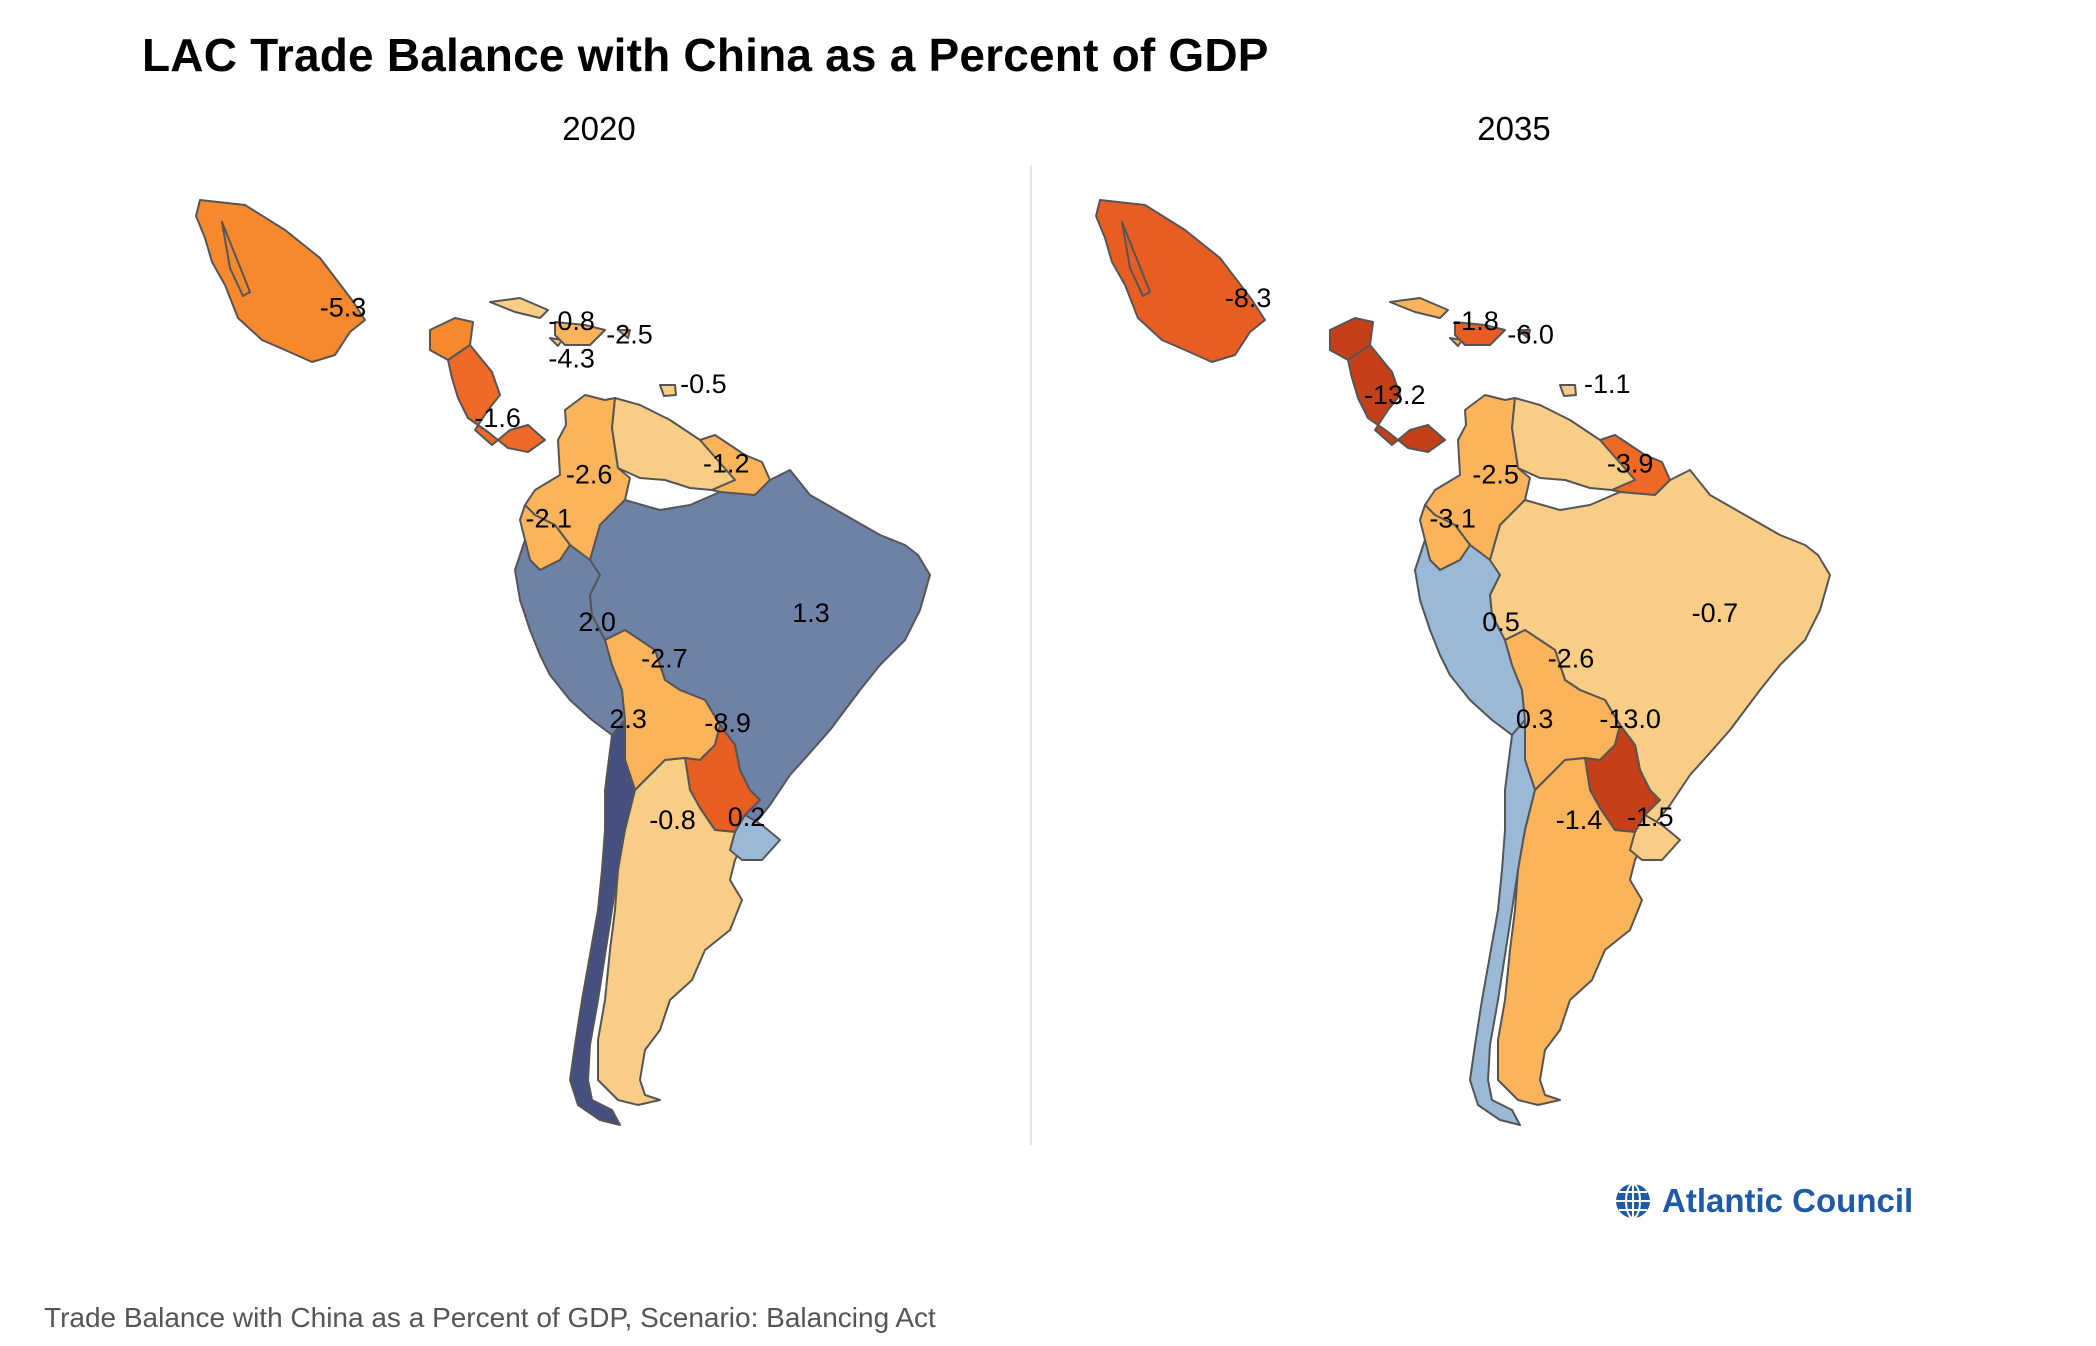 This screenshot has width=2096, height=1346. I want to click on country-central-america-2020, so click(496, 398).